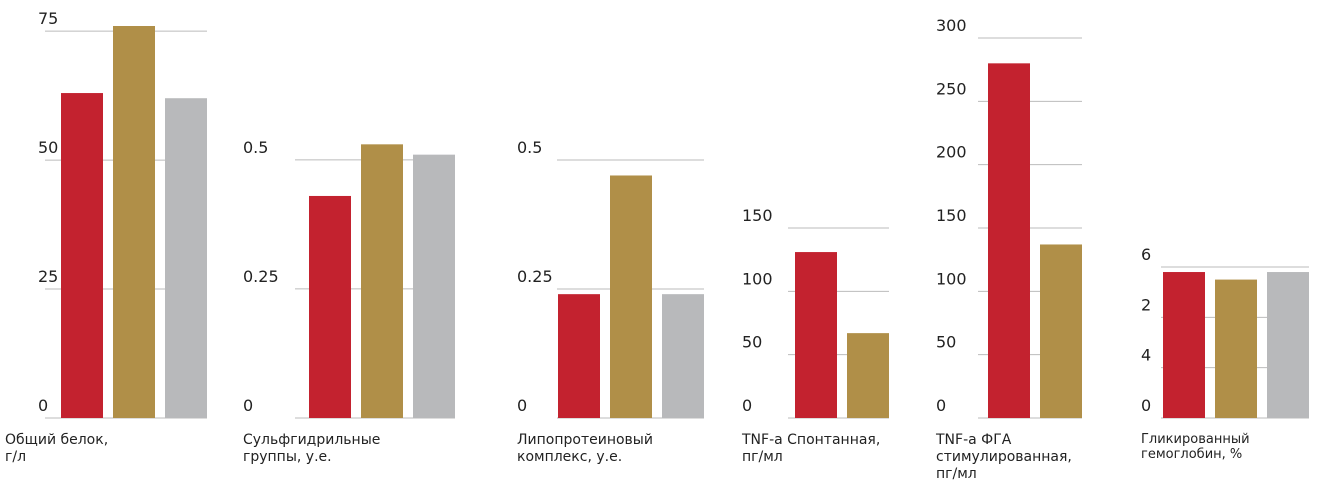 The image size is (1317, 497). Describe the element at coordinates (951, 25) in the screenshot. I see `y-tick-label: 300` at that location.